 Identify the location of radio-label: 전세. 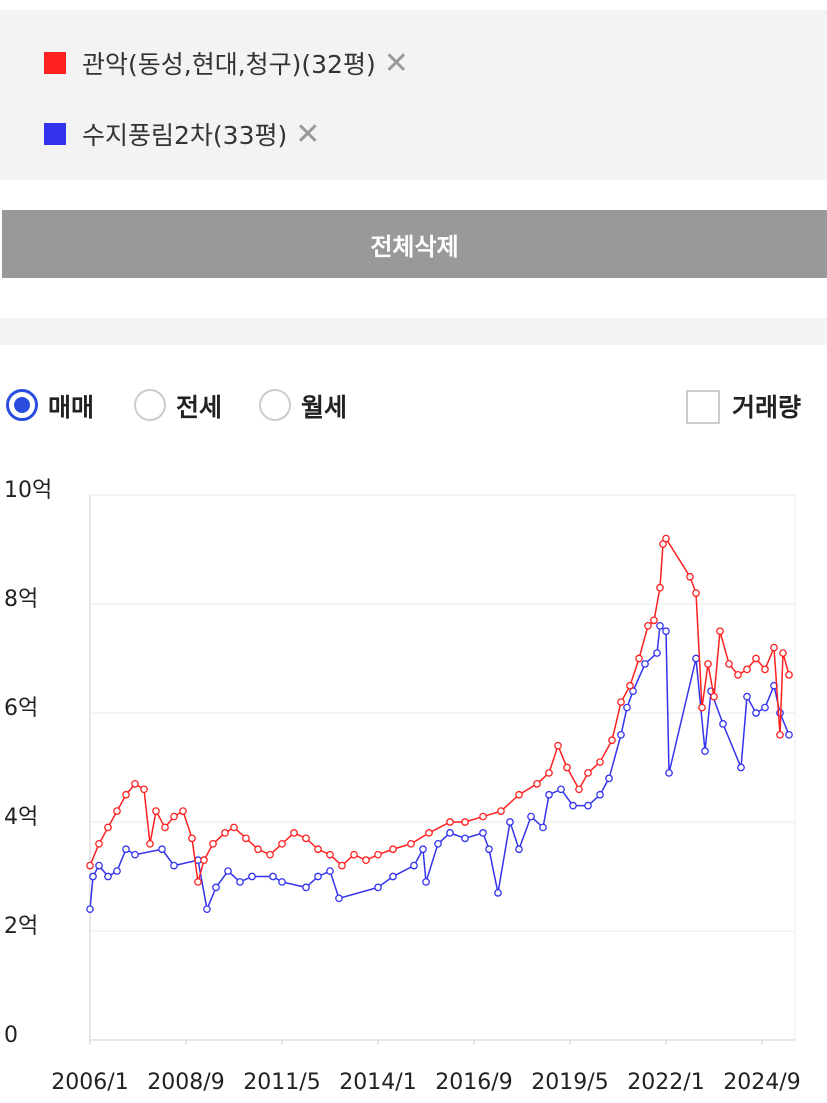
(199, 407).